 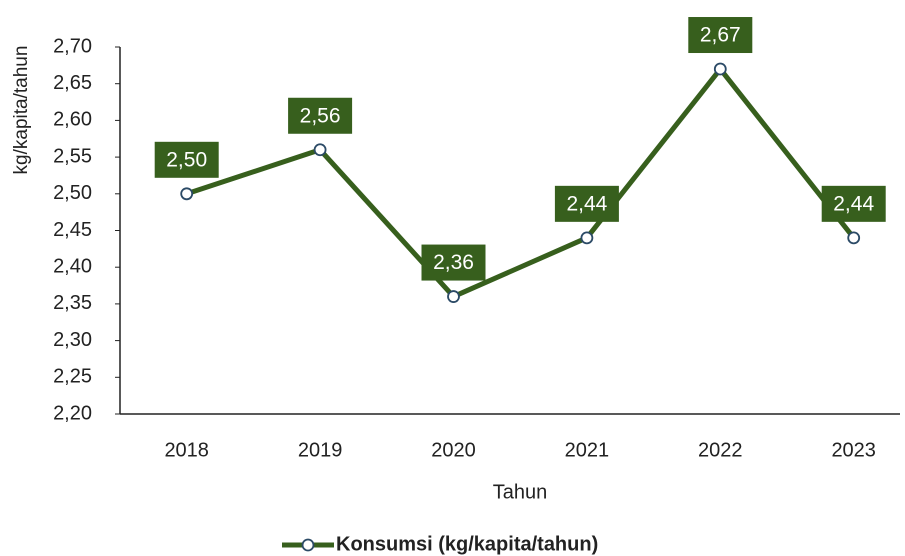 I want to click on x-axis-title: Tahun, so click(x=520, y=492).